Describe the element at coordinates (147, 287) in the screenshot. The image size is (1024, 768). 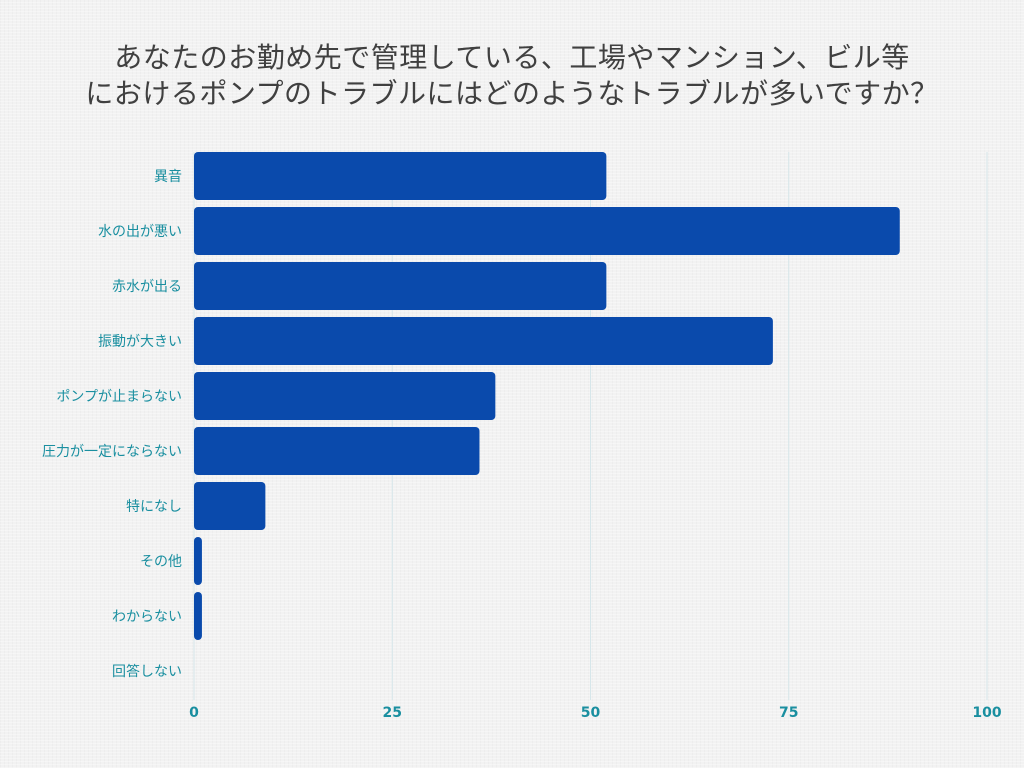
I see `category-label: 赤水が出る` at that location.